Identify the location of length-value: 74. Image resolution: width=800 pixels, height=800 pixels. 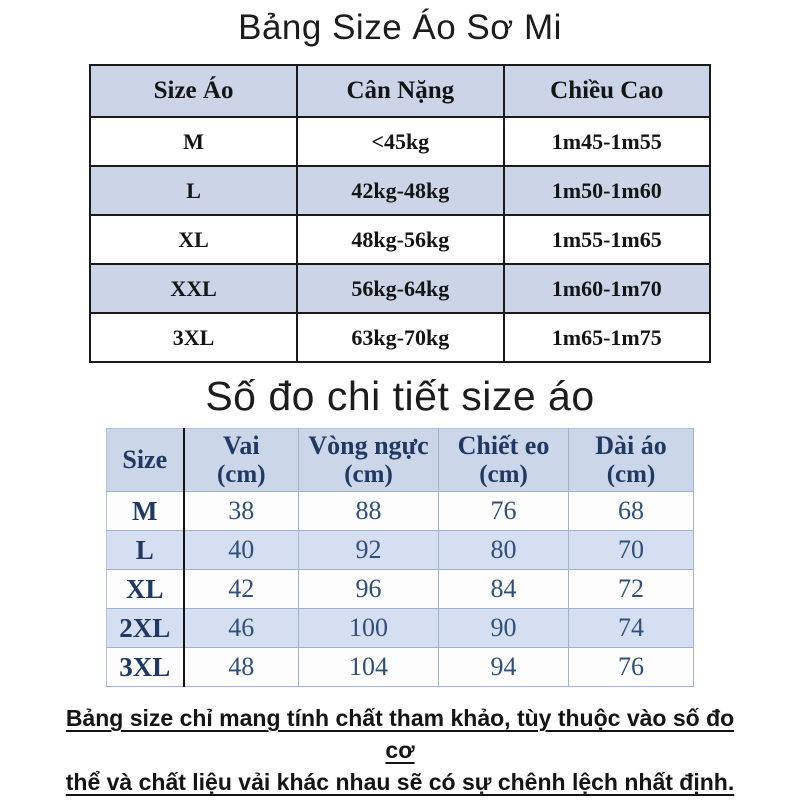
(631, 628).